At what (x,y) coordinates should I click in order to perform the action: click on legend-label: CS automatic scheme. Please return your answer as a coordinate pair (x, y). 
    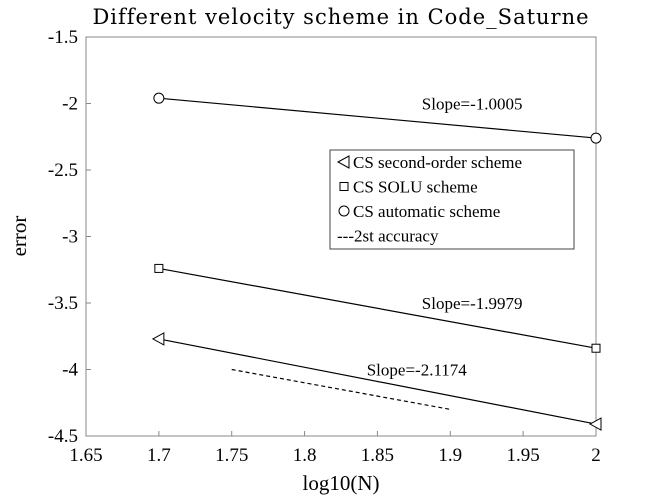
    Looking at the image, I should click on (426, 211).